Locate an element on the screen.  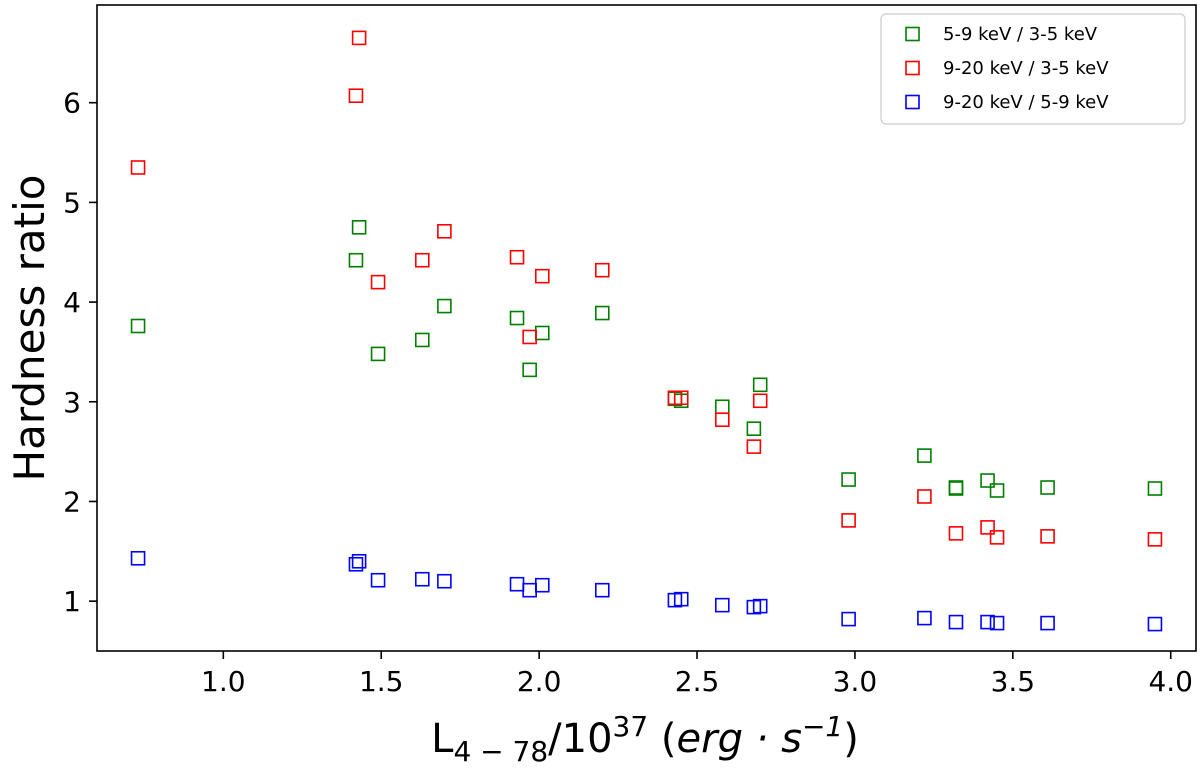
x-label-unit-superscript: −1 is located at coordinates (822, 726).